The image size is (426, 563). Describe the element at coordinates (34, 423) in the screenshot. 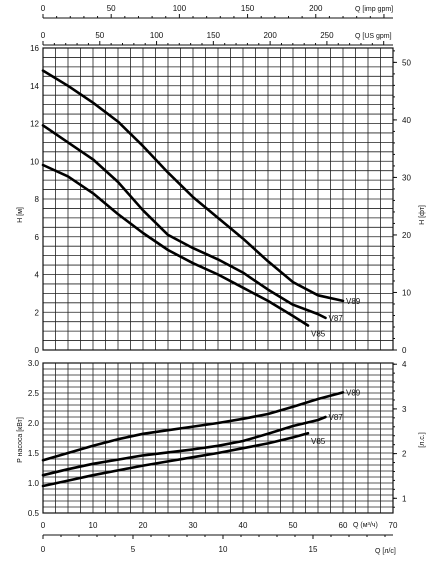

I see `power-ytick-label: 2.0` at that location.